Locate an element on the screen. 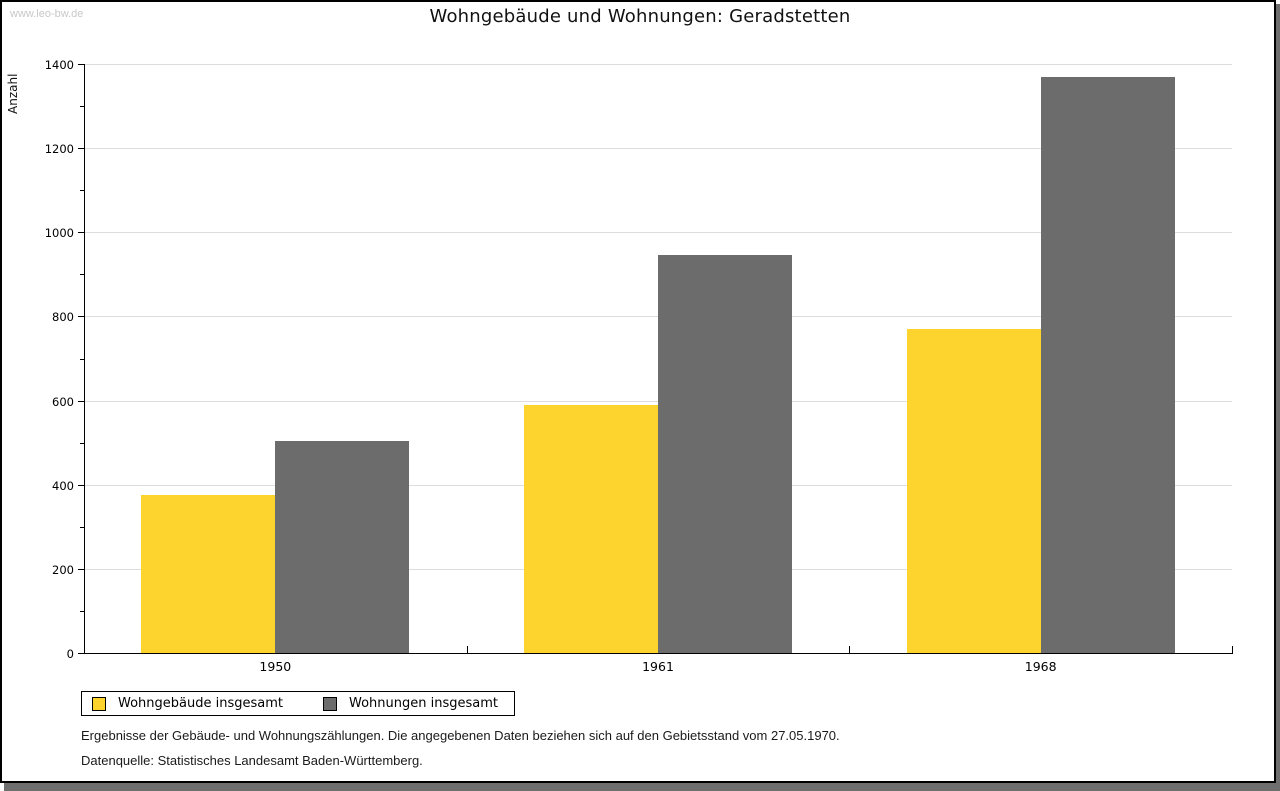 This screenshot has height=791, width=1280. legend-item: Wohnungen insgesamt is located at coordinates (410, 703).